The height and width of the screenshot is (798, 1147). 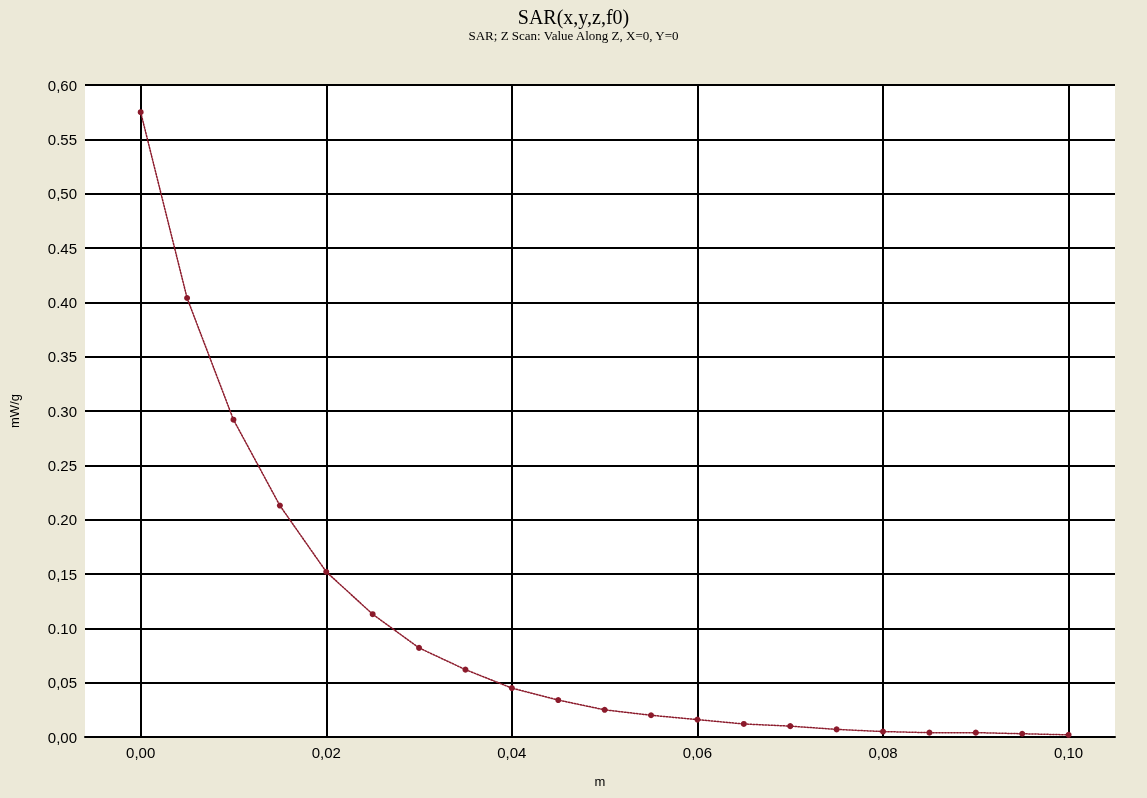 What do you see at coordinates (62, 411) in the screenshot?
I see `y-tick-label: 0.30` at bounding box center [62, 411].